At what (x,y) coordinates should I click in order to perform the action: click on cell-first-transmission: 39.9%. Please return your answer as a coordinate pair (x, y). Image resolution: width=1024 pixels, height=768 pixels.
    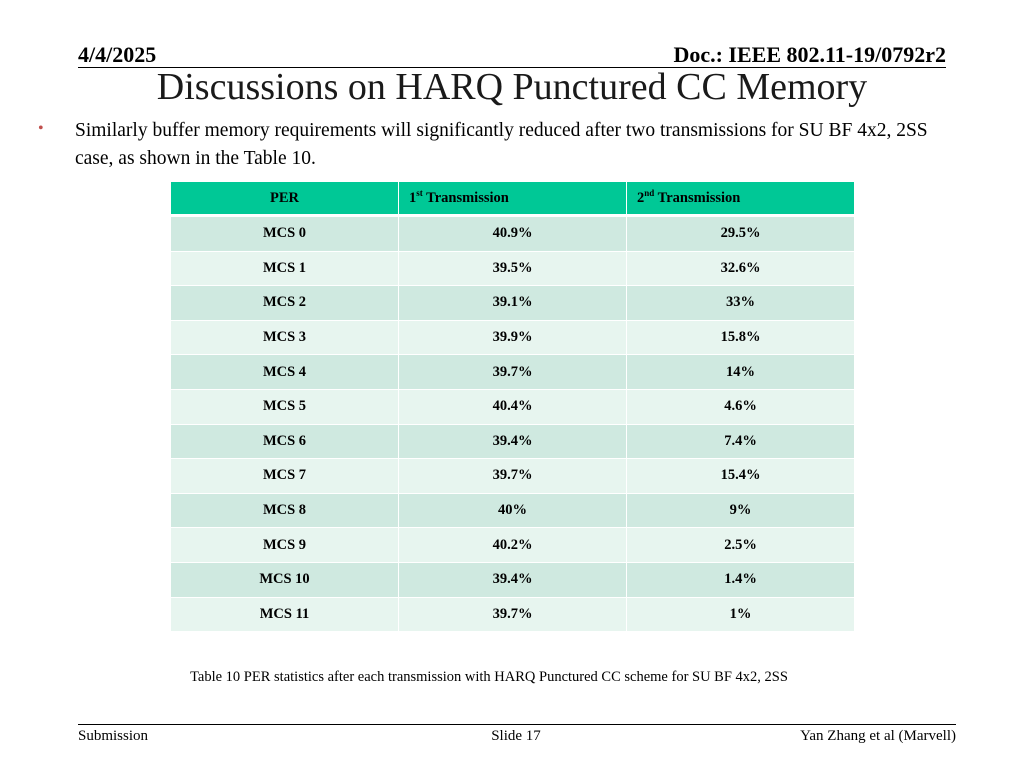
    Looking at the image, I should click on (512, 337).